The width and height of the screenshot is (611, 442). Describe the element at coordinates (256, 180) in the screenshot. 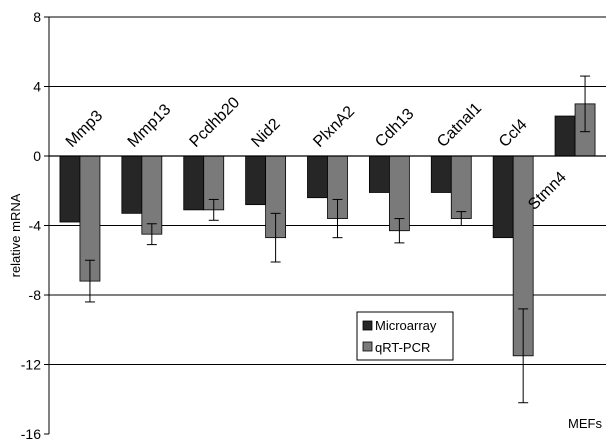

I see `bar-microarray-nid2` at that location.